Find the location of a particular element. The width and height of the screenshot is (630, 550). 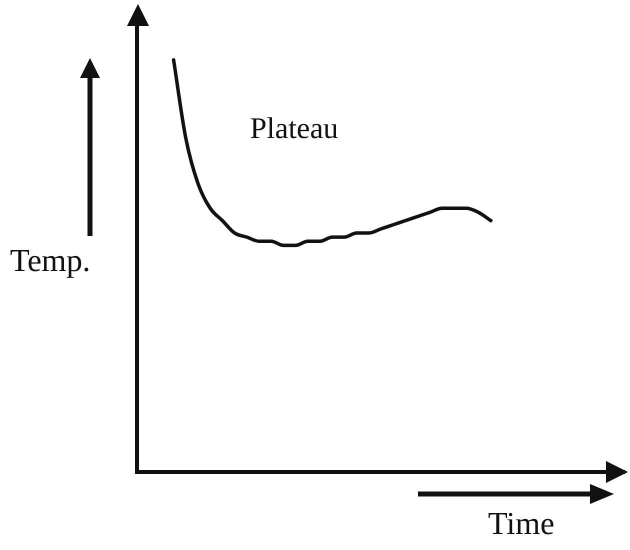

annotation: Plateau is located at coordinates (294, 129).